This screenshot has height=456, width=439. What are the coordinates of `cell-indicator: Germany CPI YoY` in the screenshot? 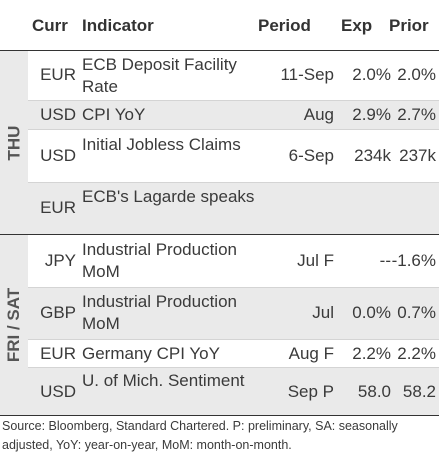 It's located at (151, 353).